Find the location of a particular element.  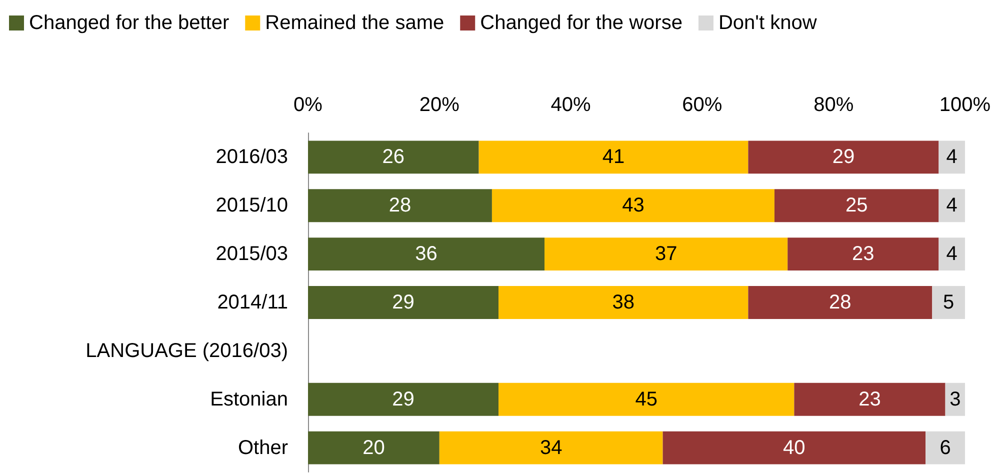

data-label: 5 is located at coordinates (948, 303).